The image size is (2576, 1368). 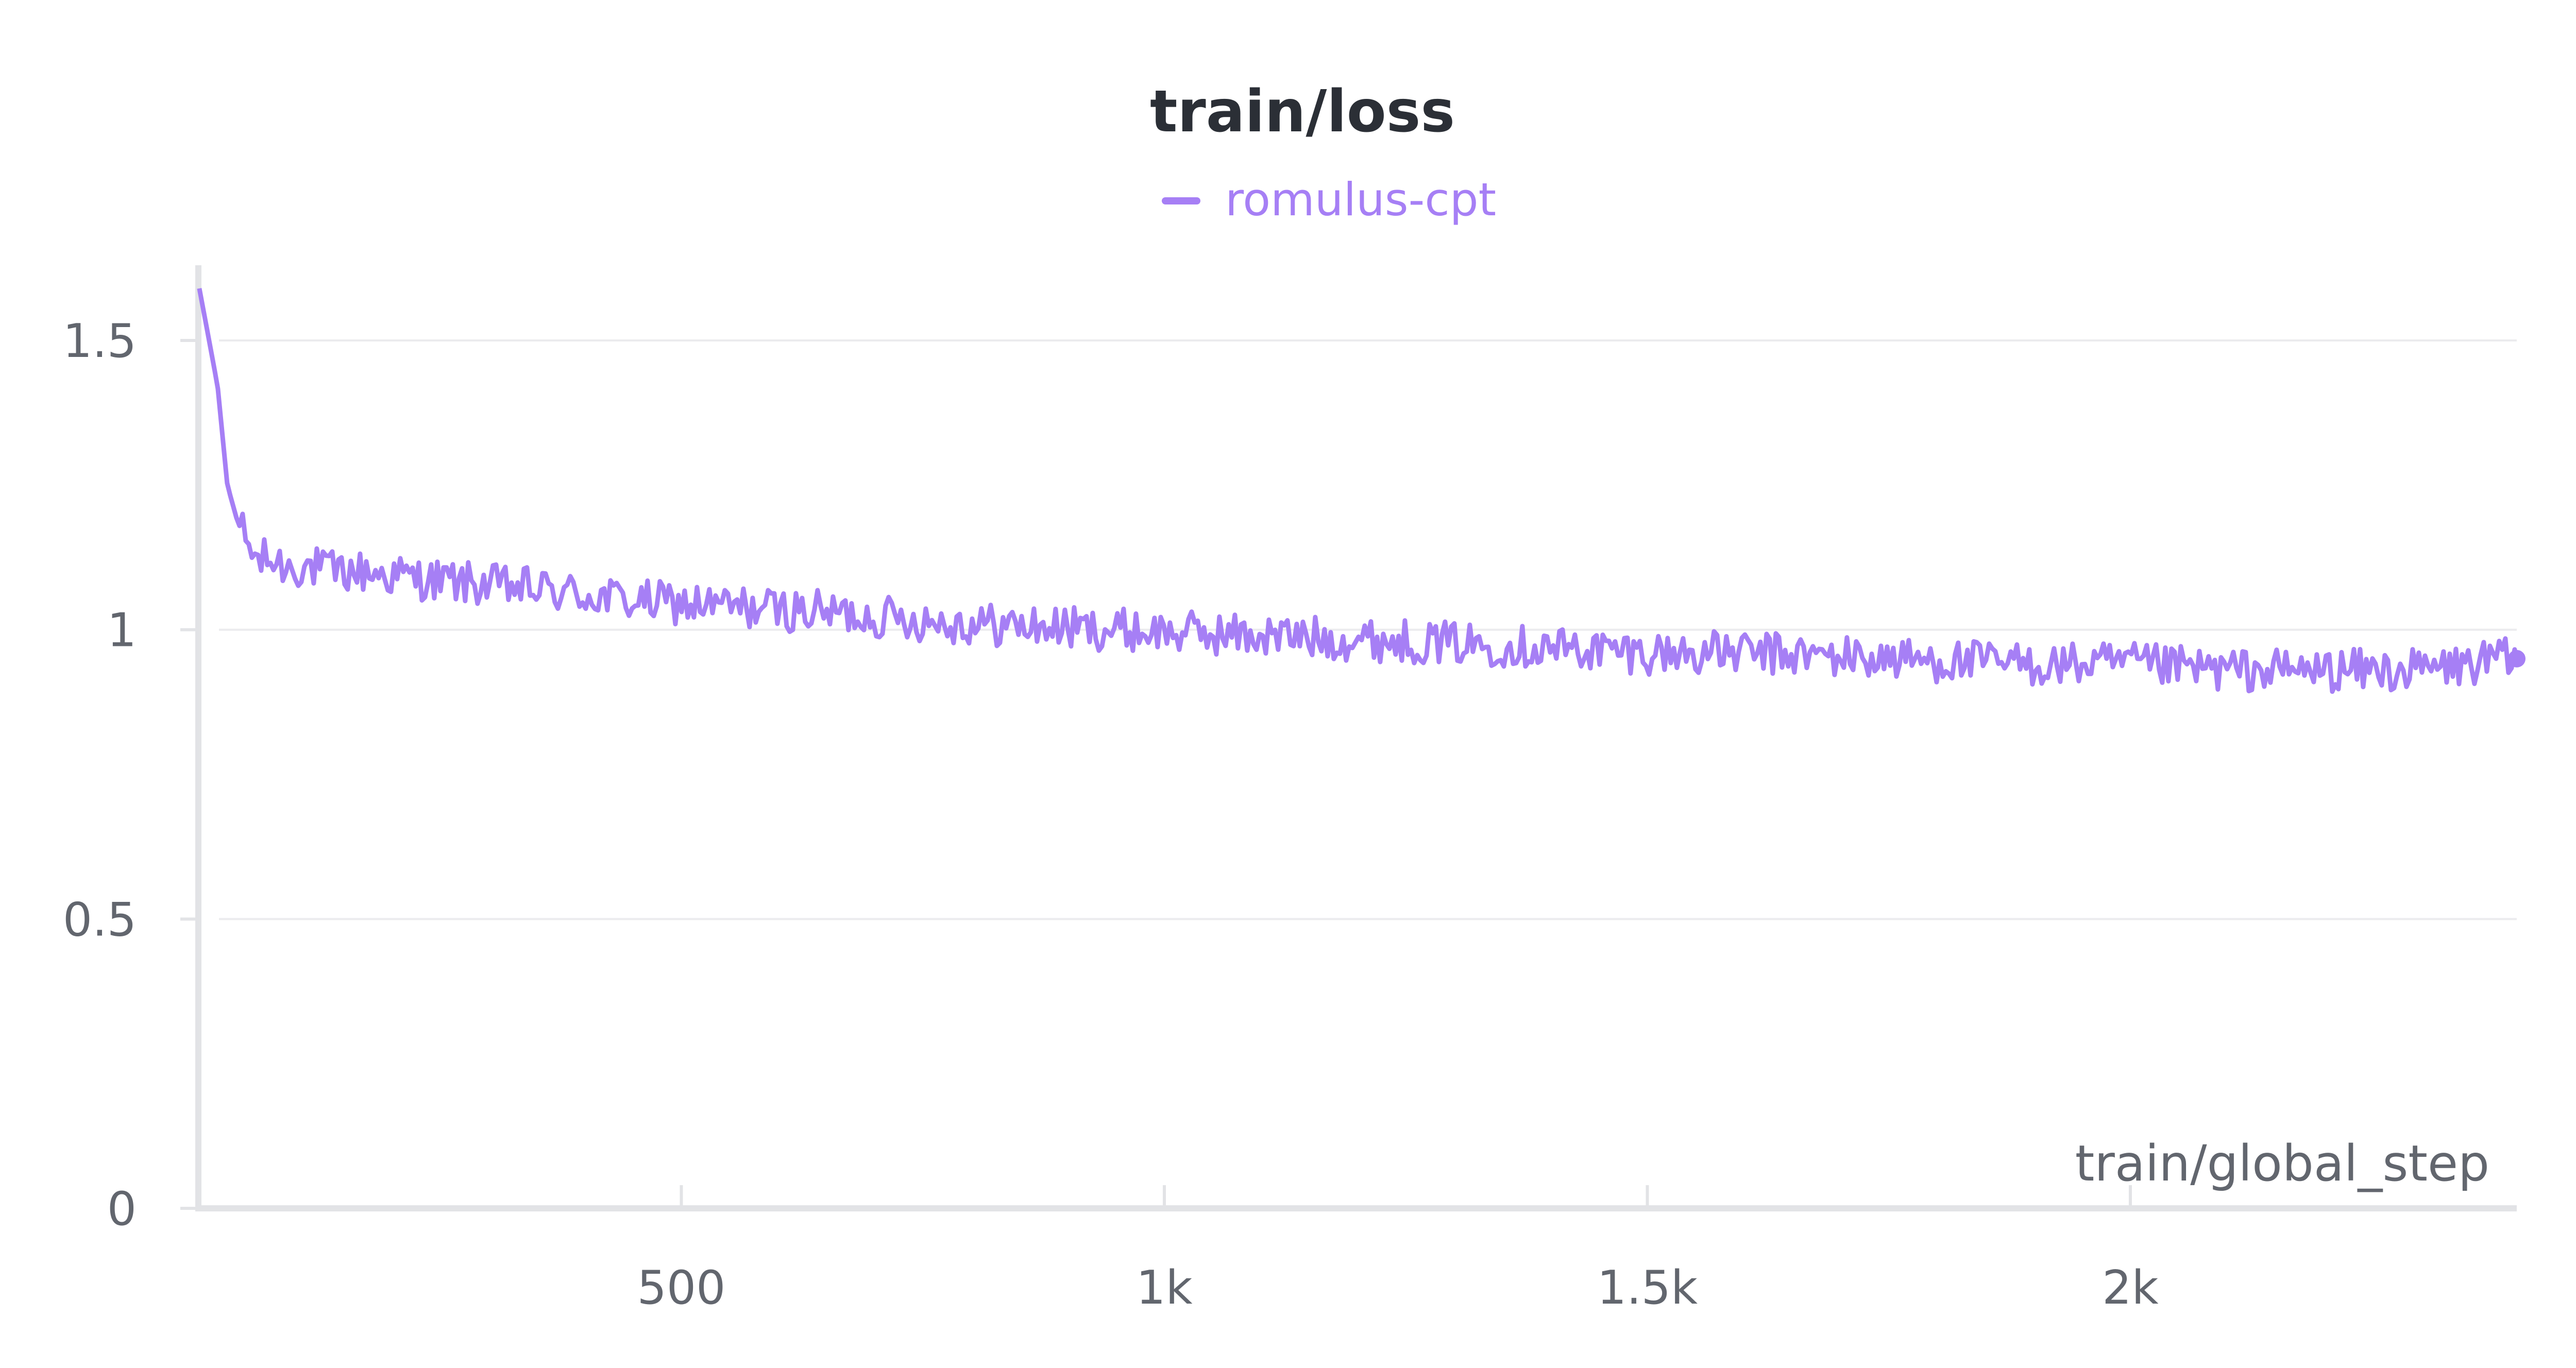 I want to click on y-tick-label: 0, so click(x=122, y=1209).